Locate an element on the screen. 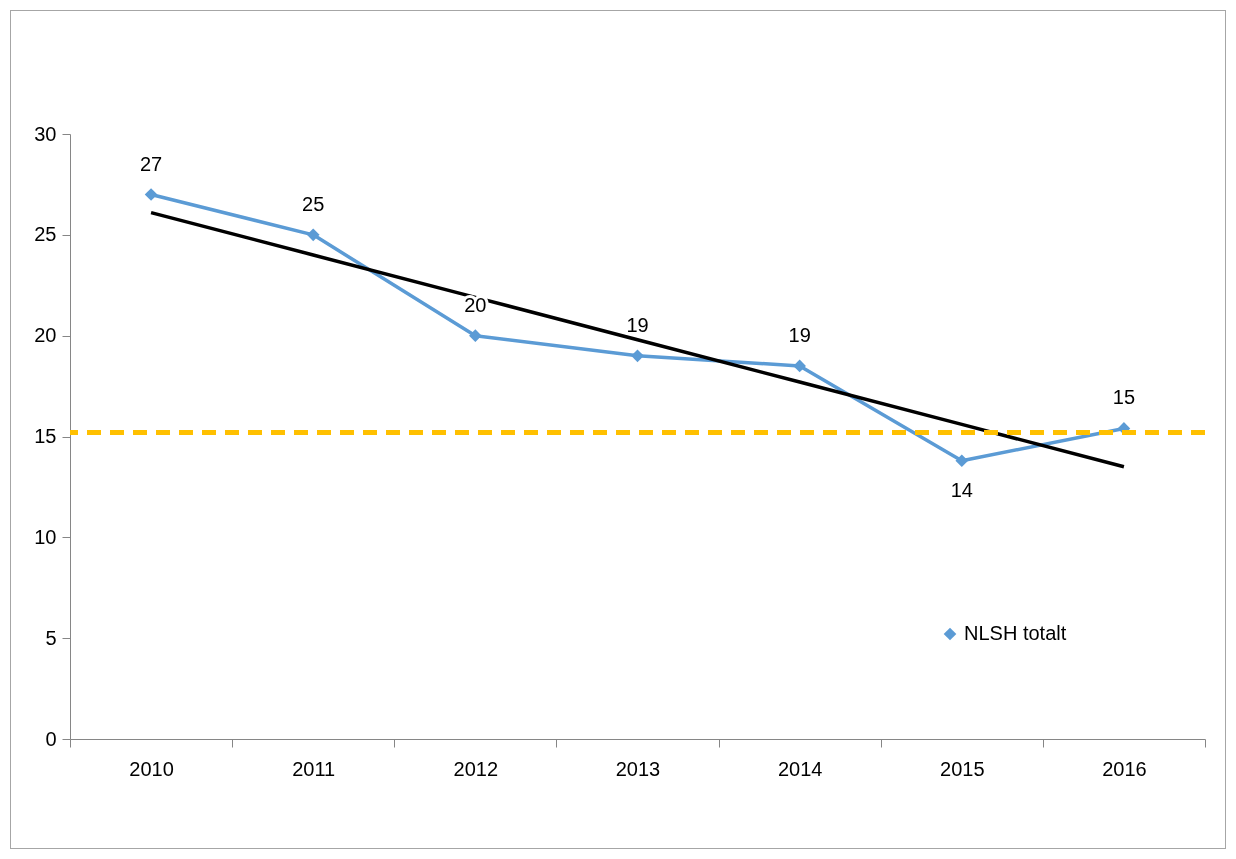  x-tick-label: 2014 is located at coordinates (800, 768).